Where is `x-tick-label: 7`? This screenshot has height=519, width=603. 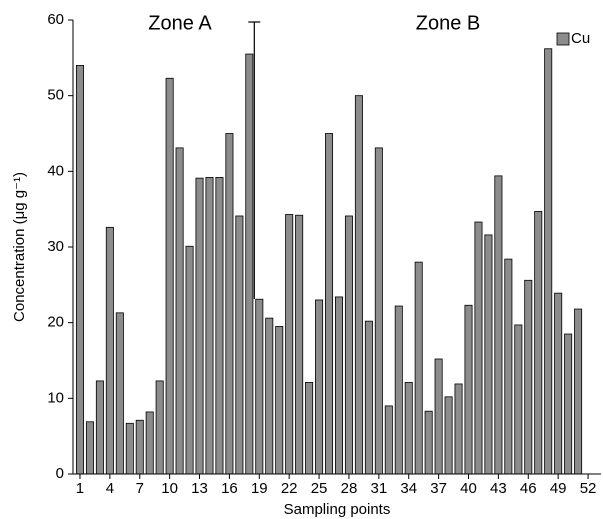 x-tick-label: 7 is located at coordinates (140, 488).